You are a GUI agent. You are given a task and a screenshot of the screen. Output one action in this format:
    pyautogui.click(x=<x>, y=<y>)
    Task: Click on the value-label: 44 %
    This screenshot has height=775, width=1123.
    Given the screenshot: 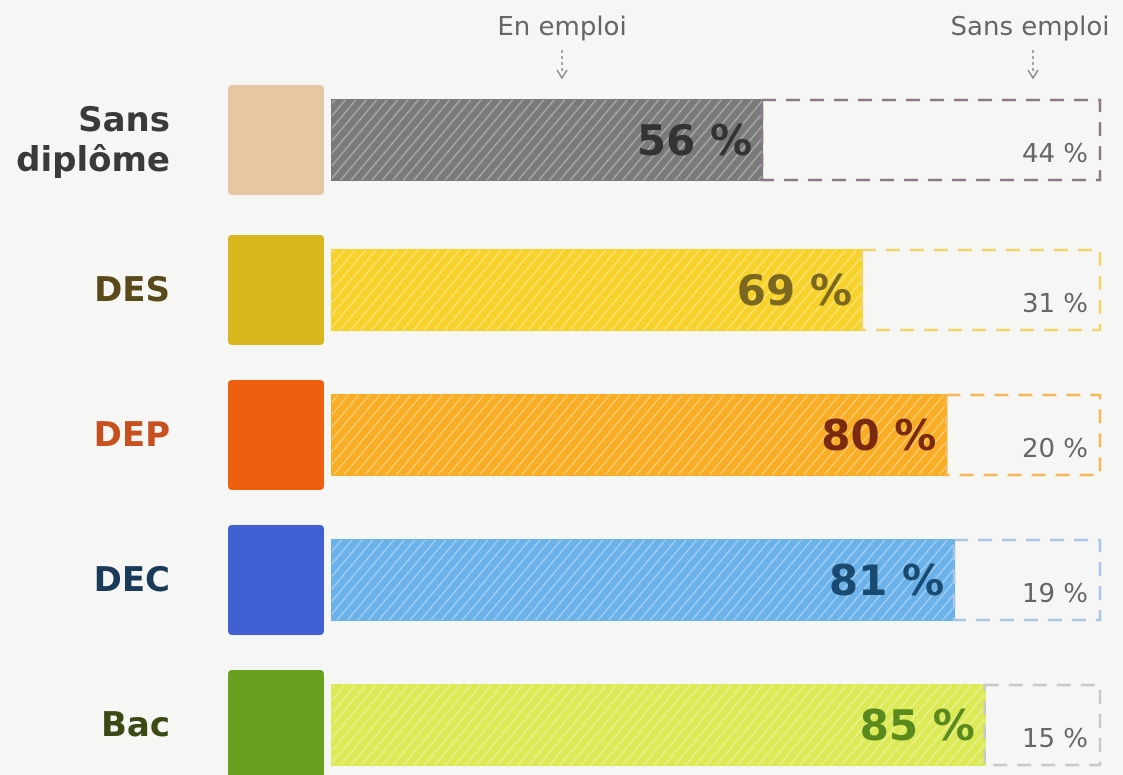 What is the action you would take?
    pyautogui.click(x=1055, y=154)
    